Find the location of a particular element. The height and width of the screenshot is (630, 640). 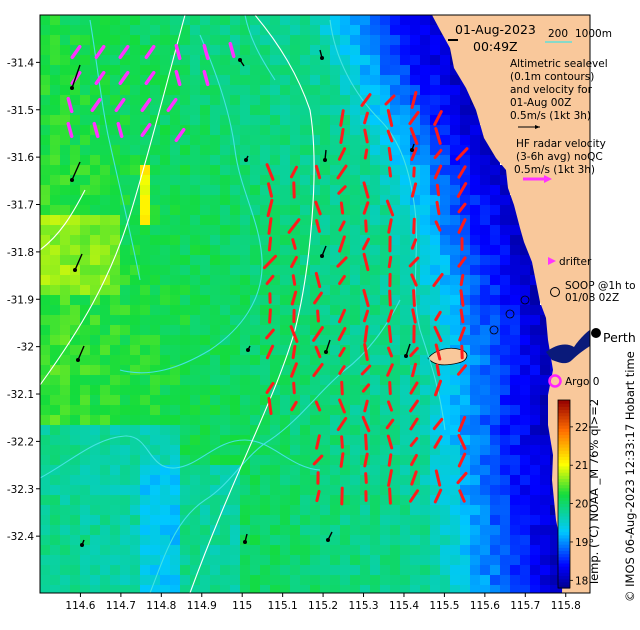

colorbar-frame is located at coordinates (564, 494).